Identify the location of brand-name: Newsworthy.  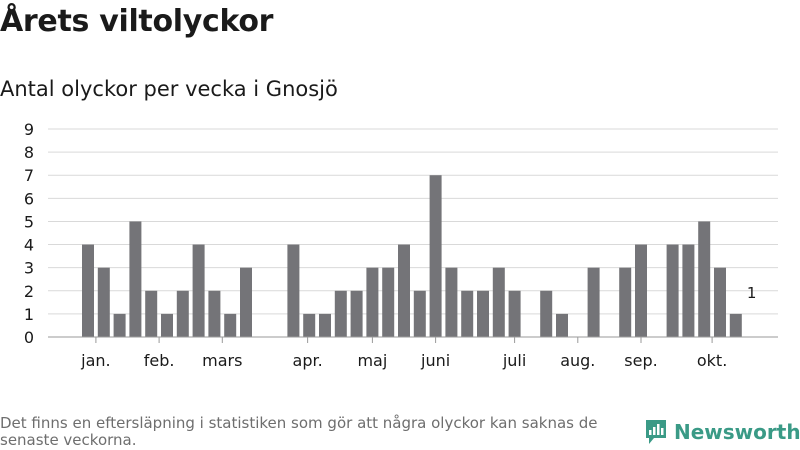
(737, 432).